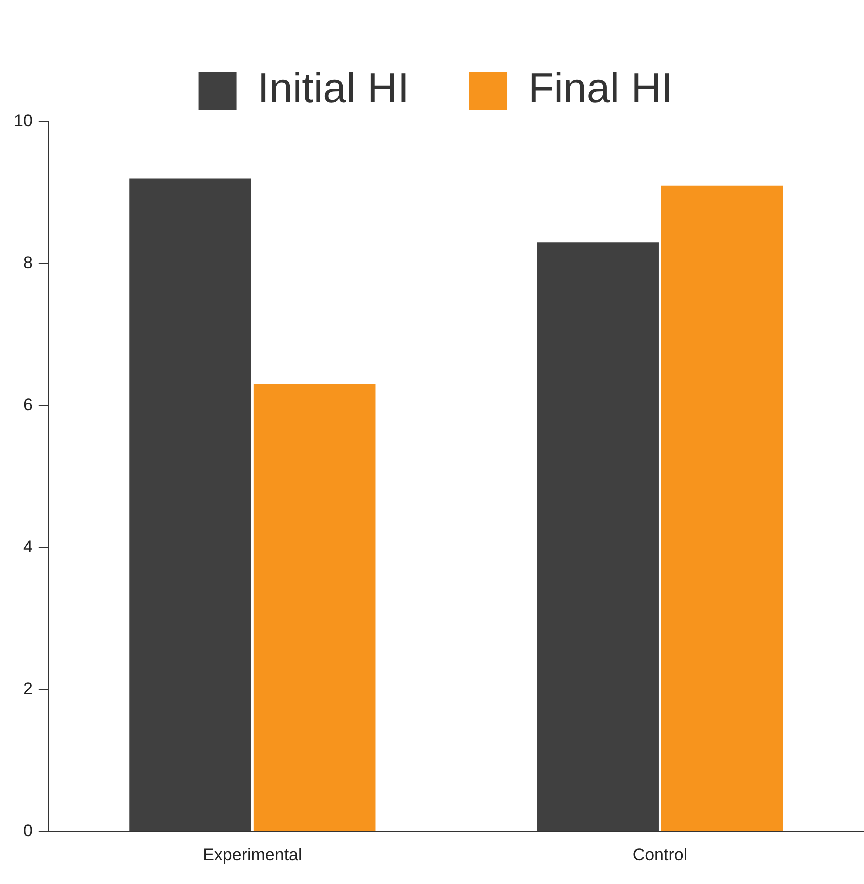  What do you see at coordinates (252, 854) in the screenshot?
I see `x-tick-label: Experimental` at bounding box center [252, 854].